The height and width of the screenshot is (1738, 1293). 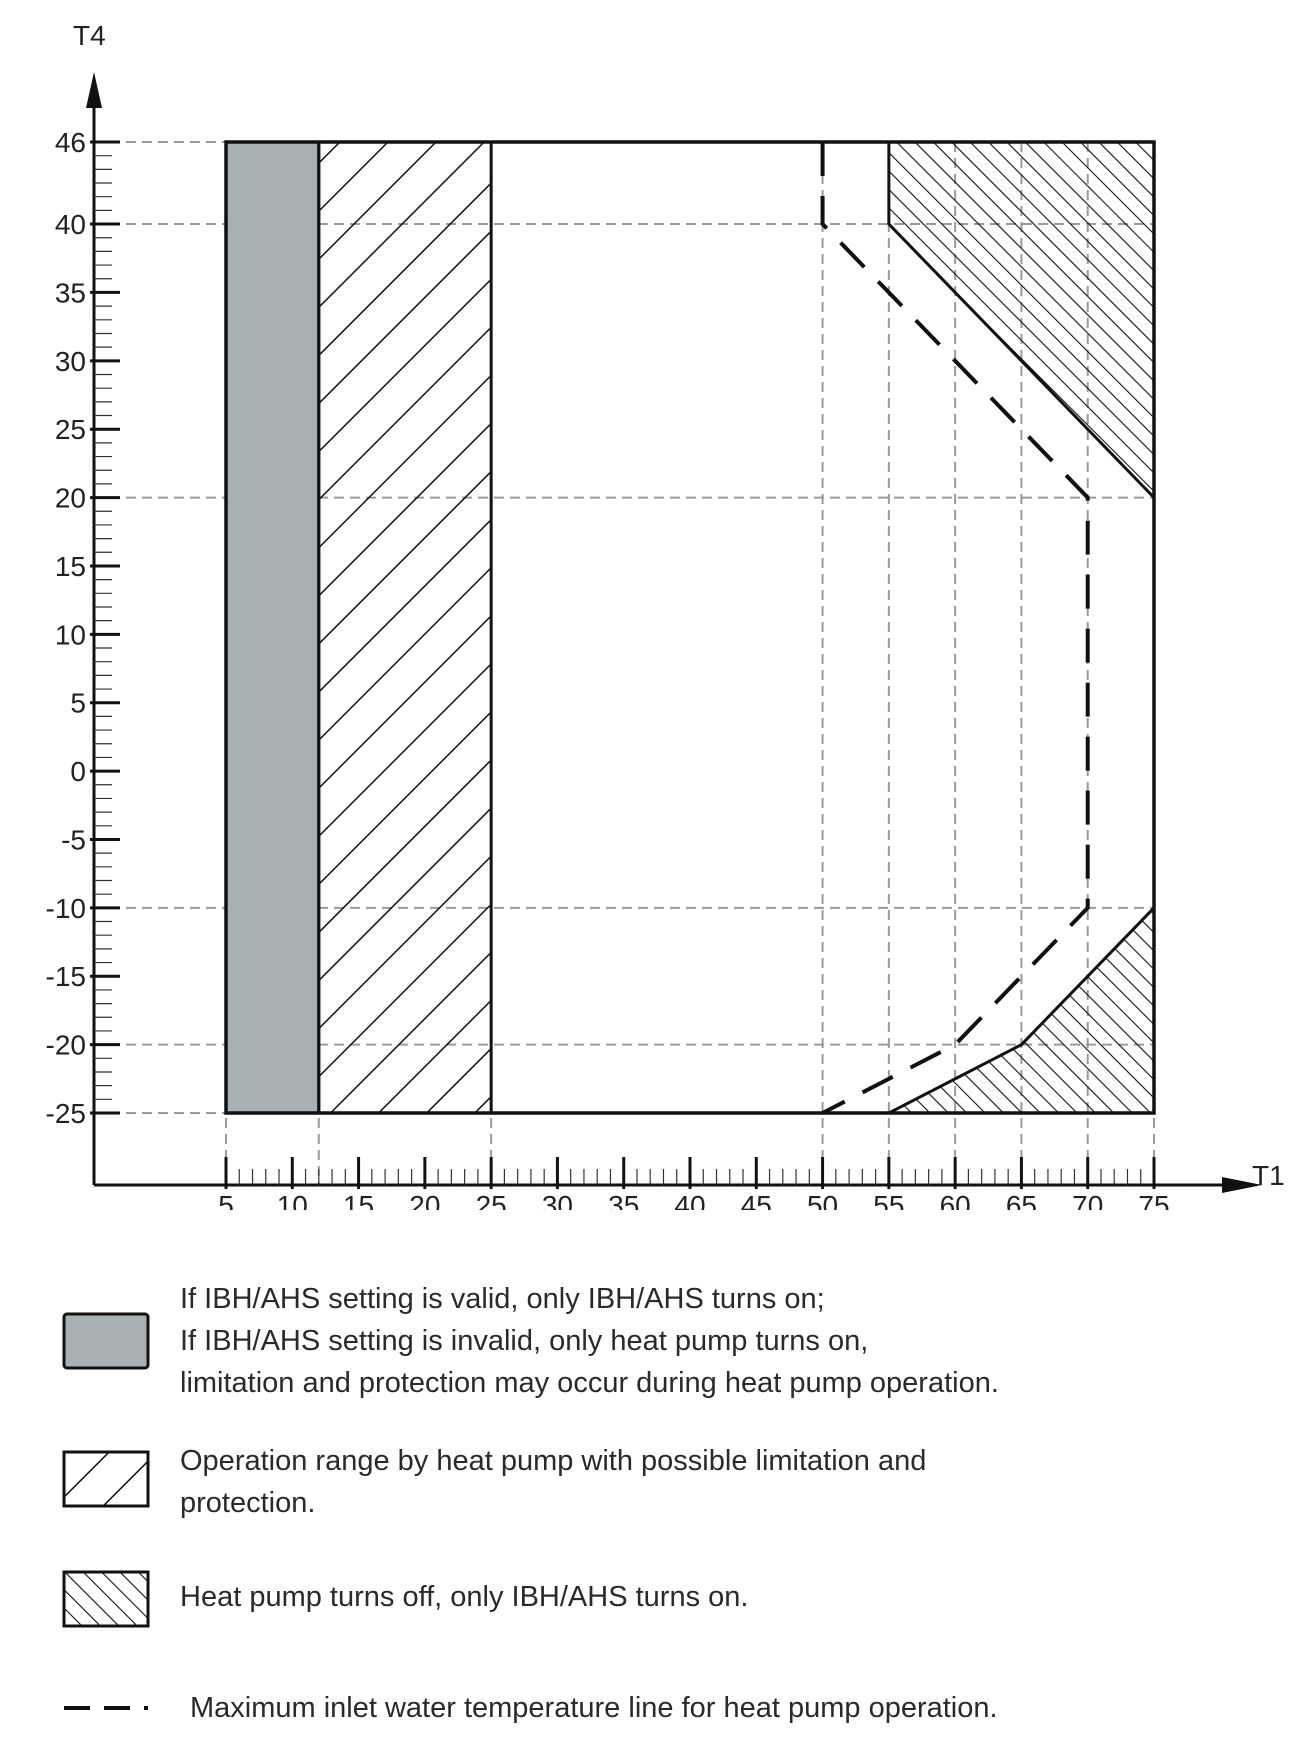 I want to click on x-axis-label: T1, so click(x=1268, y=1175).